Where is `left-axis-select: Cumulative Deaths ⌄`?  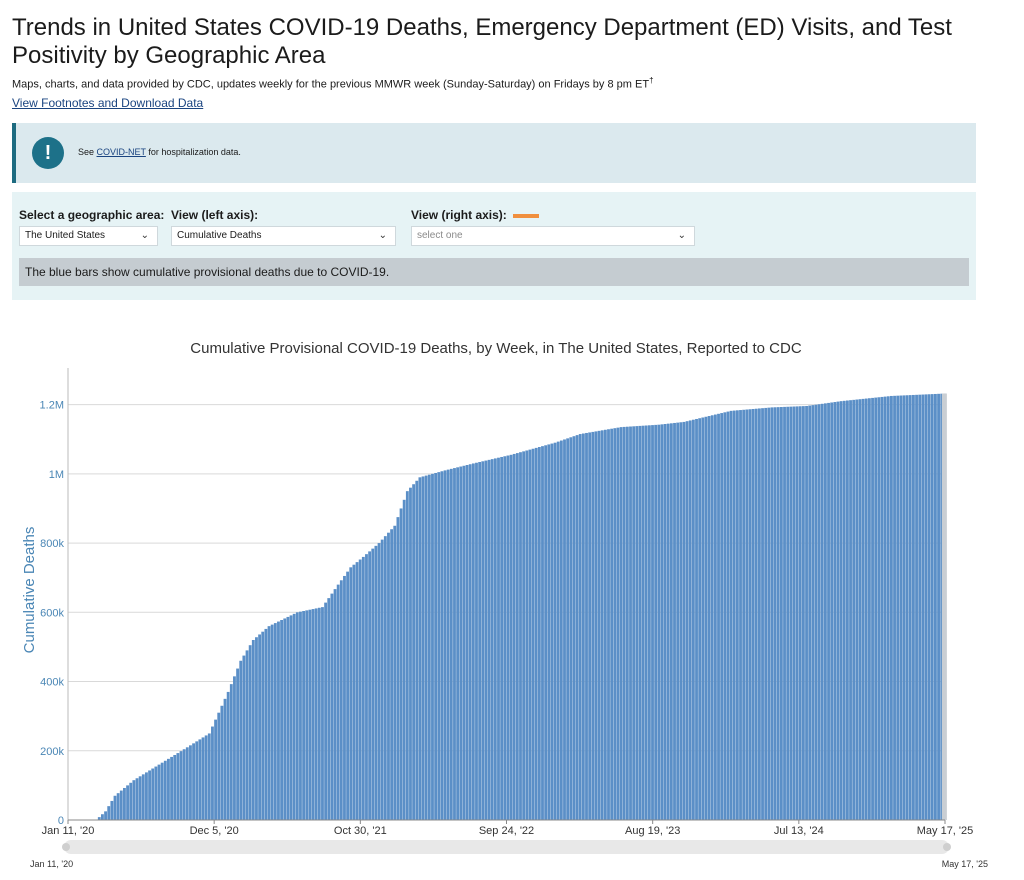 left-axis-select: Cumulative Deaths ⌄ is located at coordinates (283, 236).